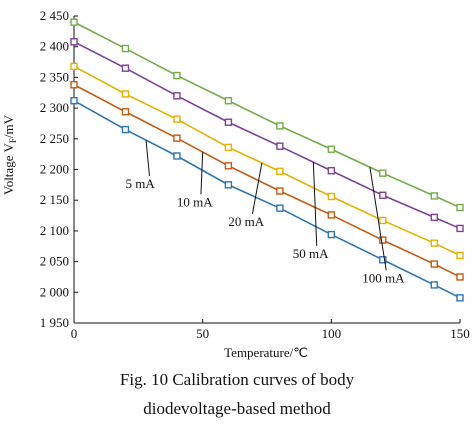 Image resolution: width=474 pixels, height=424 pixels. Describe the element at coordinates (237, 379) in the screenshot. I see `figure-caption-line-1: Fig. 10 Calibration curves of body` at that location.